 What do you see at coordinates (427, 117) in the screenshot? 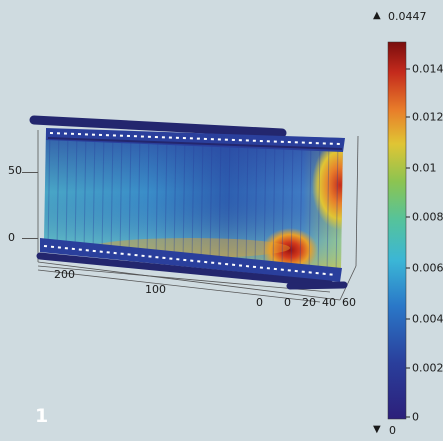
I see `colorbar-tick-label: 0.012` at bounding box center [427, 117].